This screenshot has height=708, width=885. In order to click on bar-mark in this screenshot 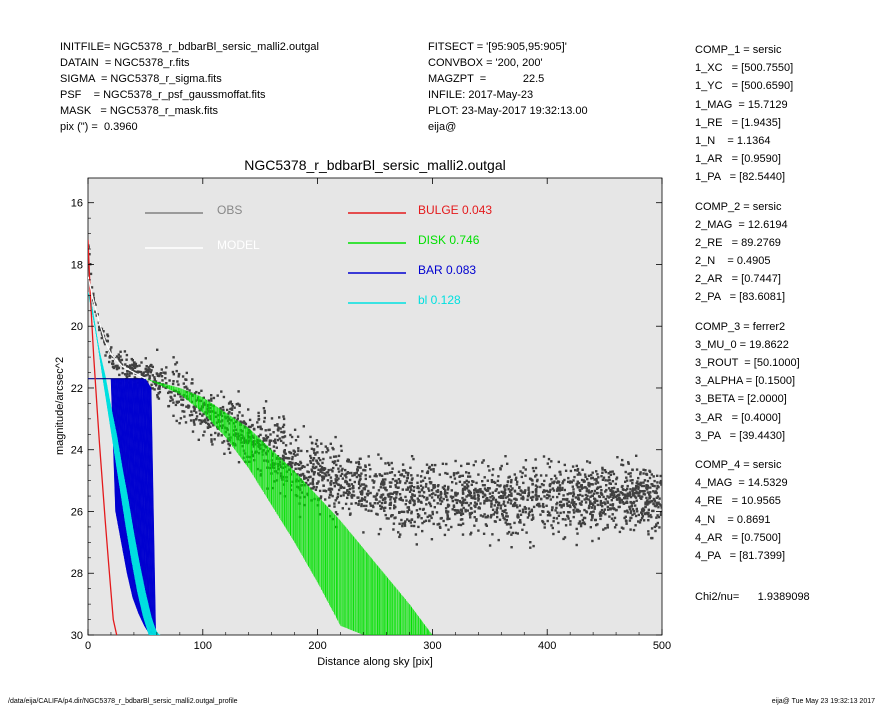, I will do `click(128, 484)`.